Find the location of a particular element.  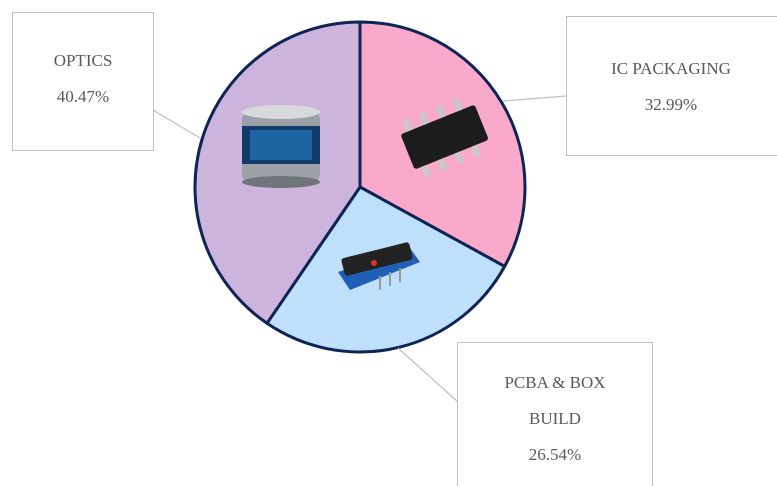

category-label: OPTICS is located at coordinates (83, 60).